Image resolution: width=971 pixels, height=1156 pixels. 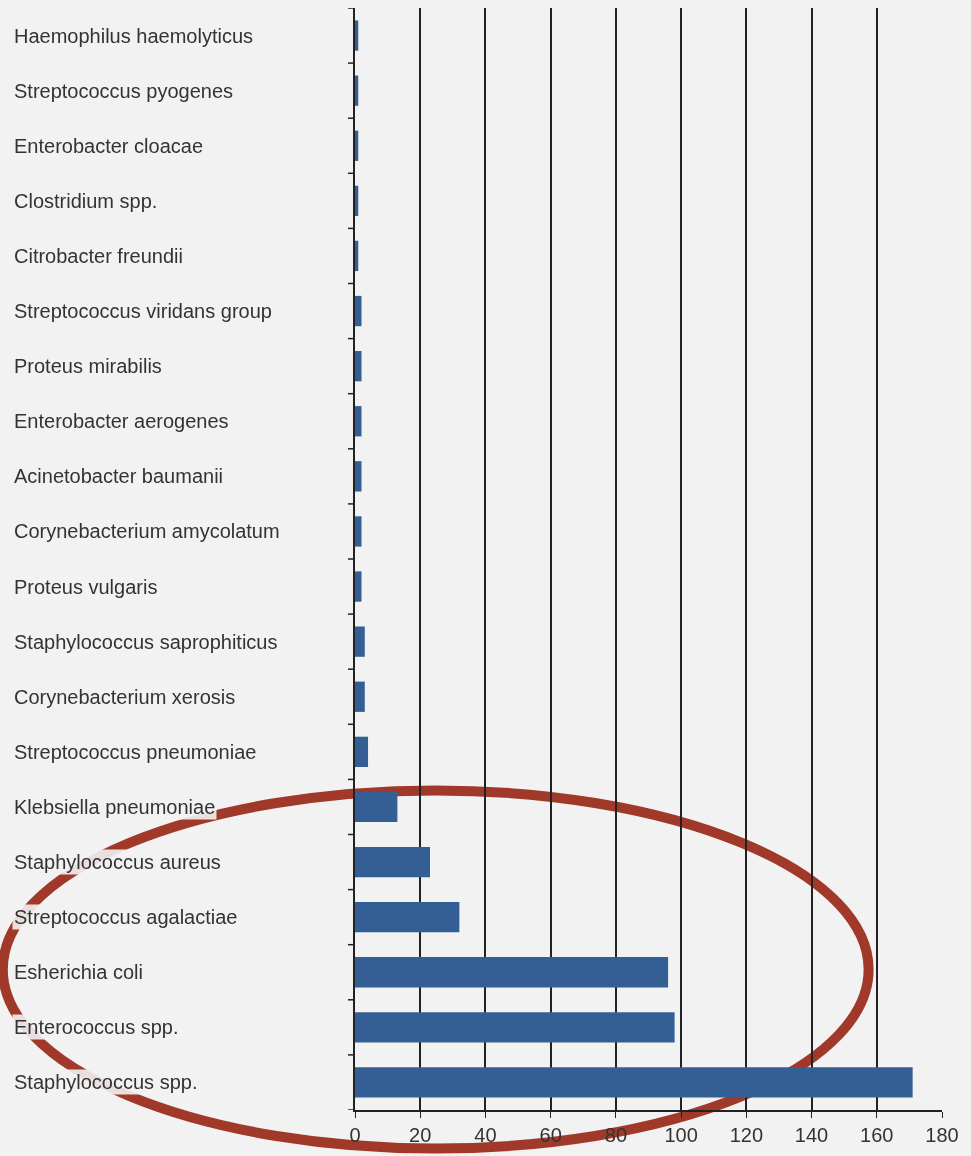 I want to click on x-tick-label: 180, so click(x=942, y=1134).